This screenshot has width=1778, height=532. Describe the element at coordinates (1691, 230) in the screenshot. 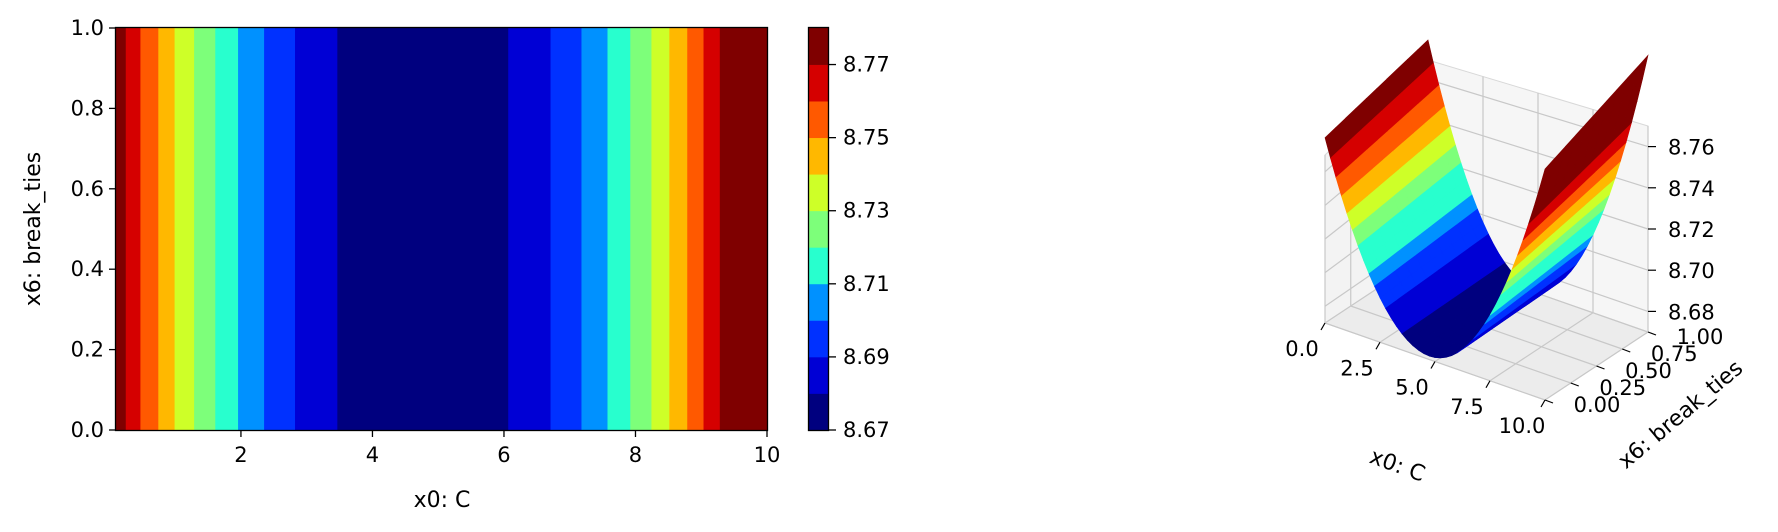

I see `surface-z-tick-label: 8.72` at that location.